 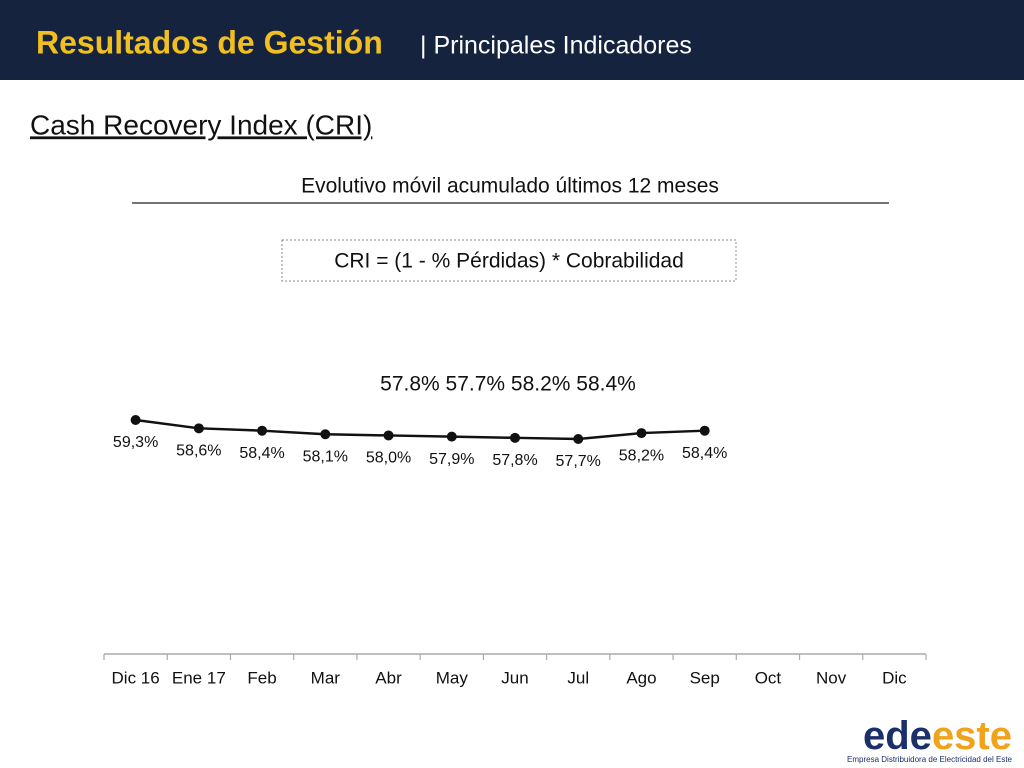 What do you see at coordinates (136, 677) in the screenshot?
I see `x-tick-label: Dic 16` at bounding box center [136, 677].